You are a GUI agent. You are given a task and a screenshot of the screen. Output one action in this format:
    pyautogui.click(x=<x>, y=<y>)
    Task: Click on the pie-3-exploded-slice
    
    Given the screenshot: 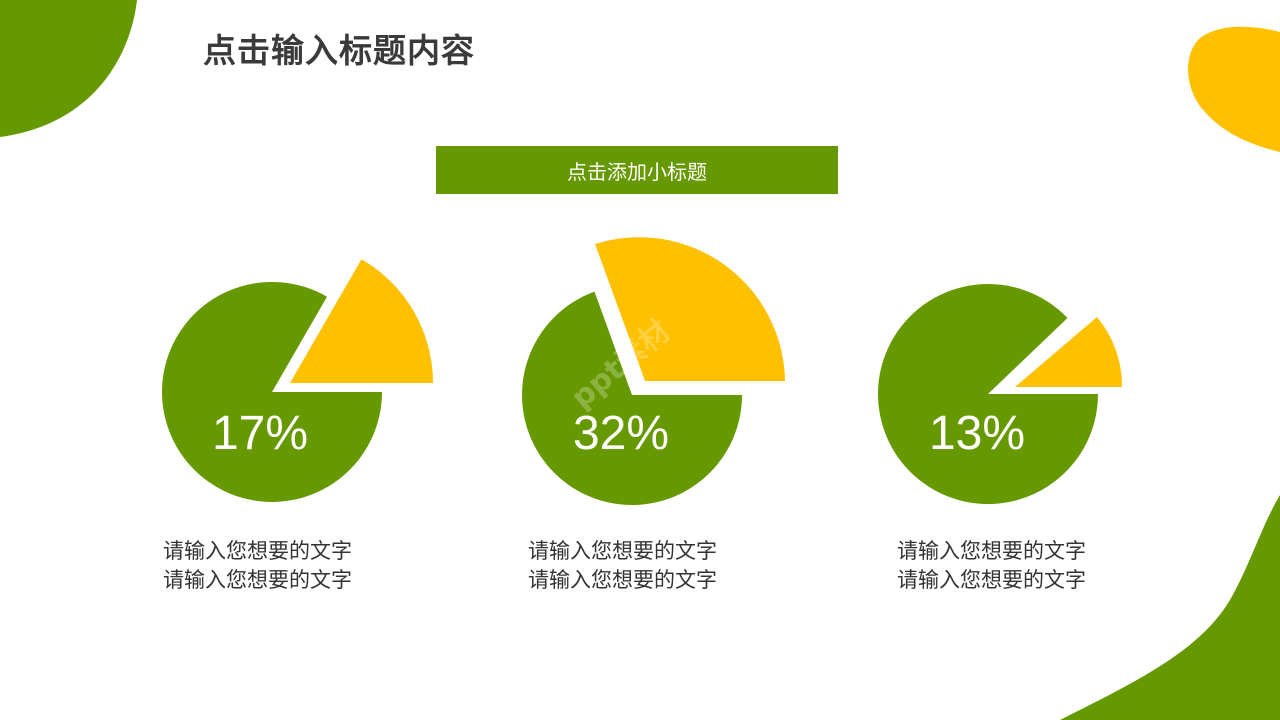 What is the action you would take?
    pyautogui.click(x=1069, y=352)
    